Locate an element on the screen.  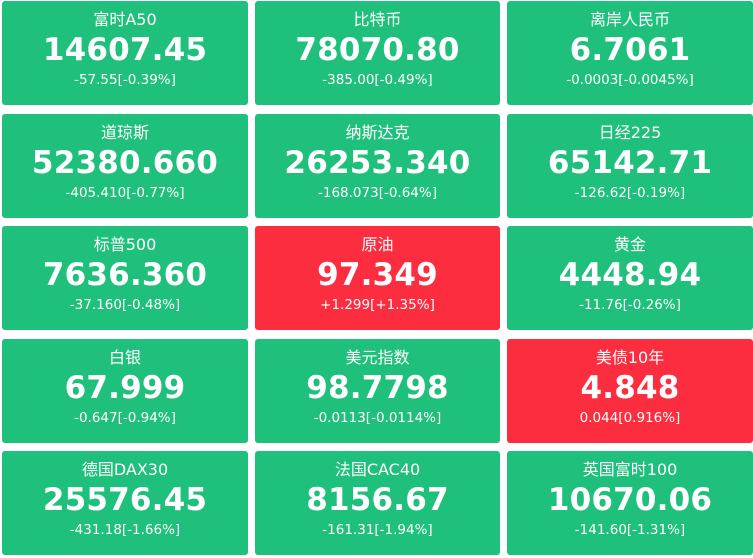
quote-price: 98.7798 is located at coordinates (377, 387).